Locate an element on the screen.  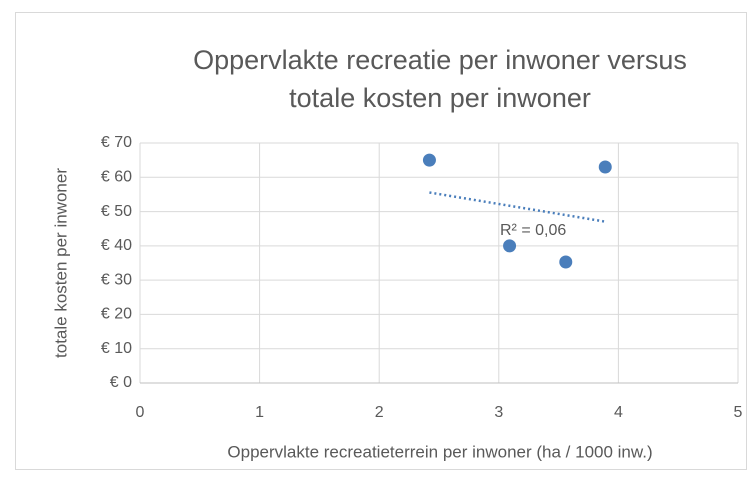
trendline-label: R² = 0,06 is located at coordinates (533, 230).